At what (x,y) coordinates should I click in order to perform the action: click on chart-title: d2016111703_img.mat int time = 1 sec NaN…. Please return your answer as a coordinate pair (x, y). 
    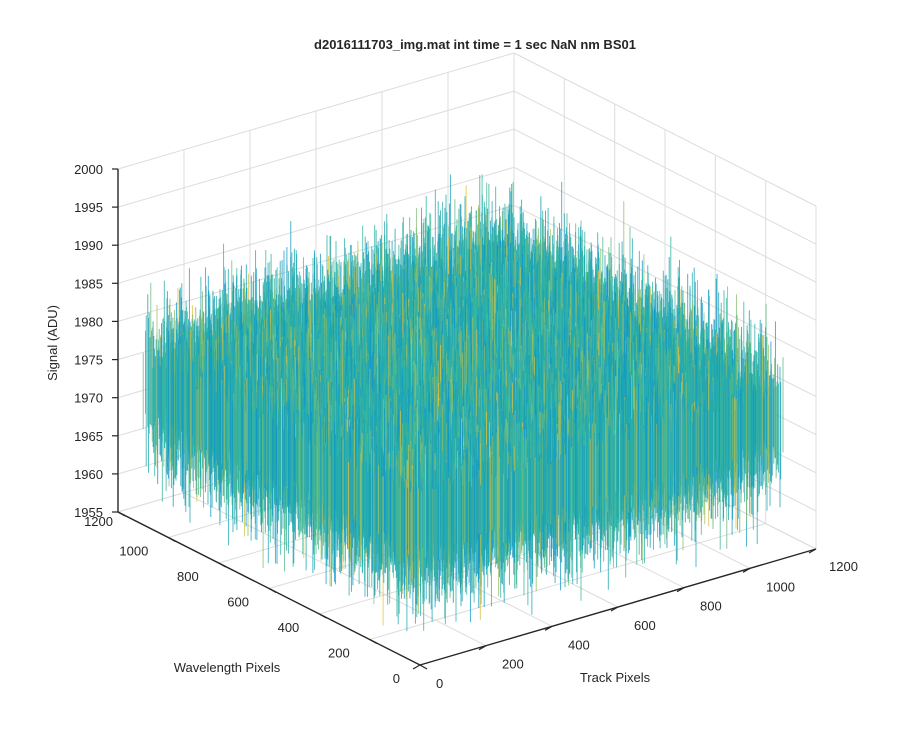
    Looking at the image, I should click on (475, 44).